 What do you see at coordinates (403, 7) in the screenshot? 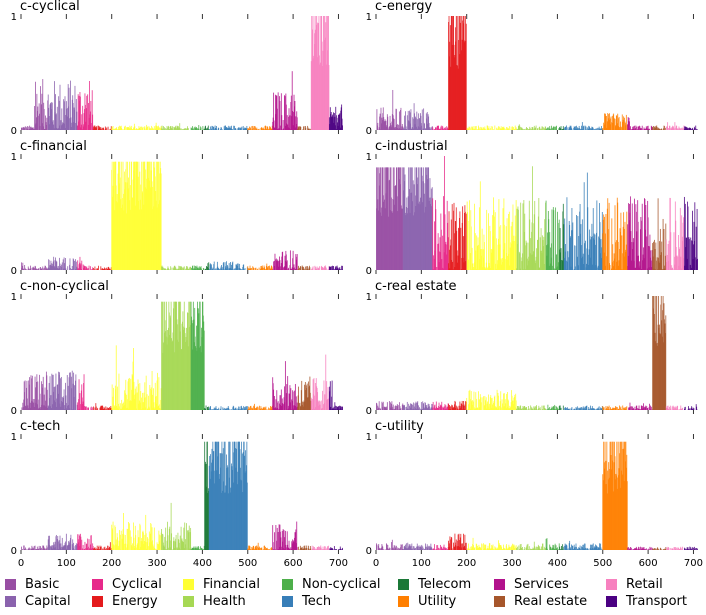
I see `panel-title: c-energy` at bounding box center [403, 7].